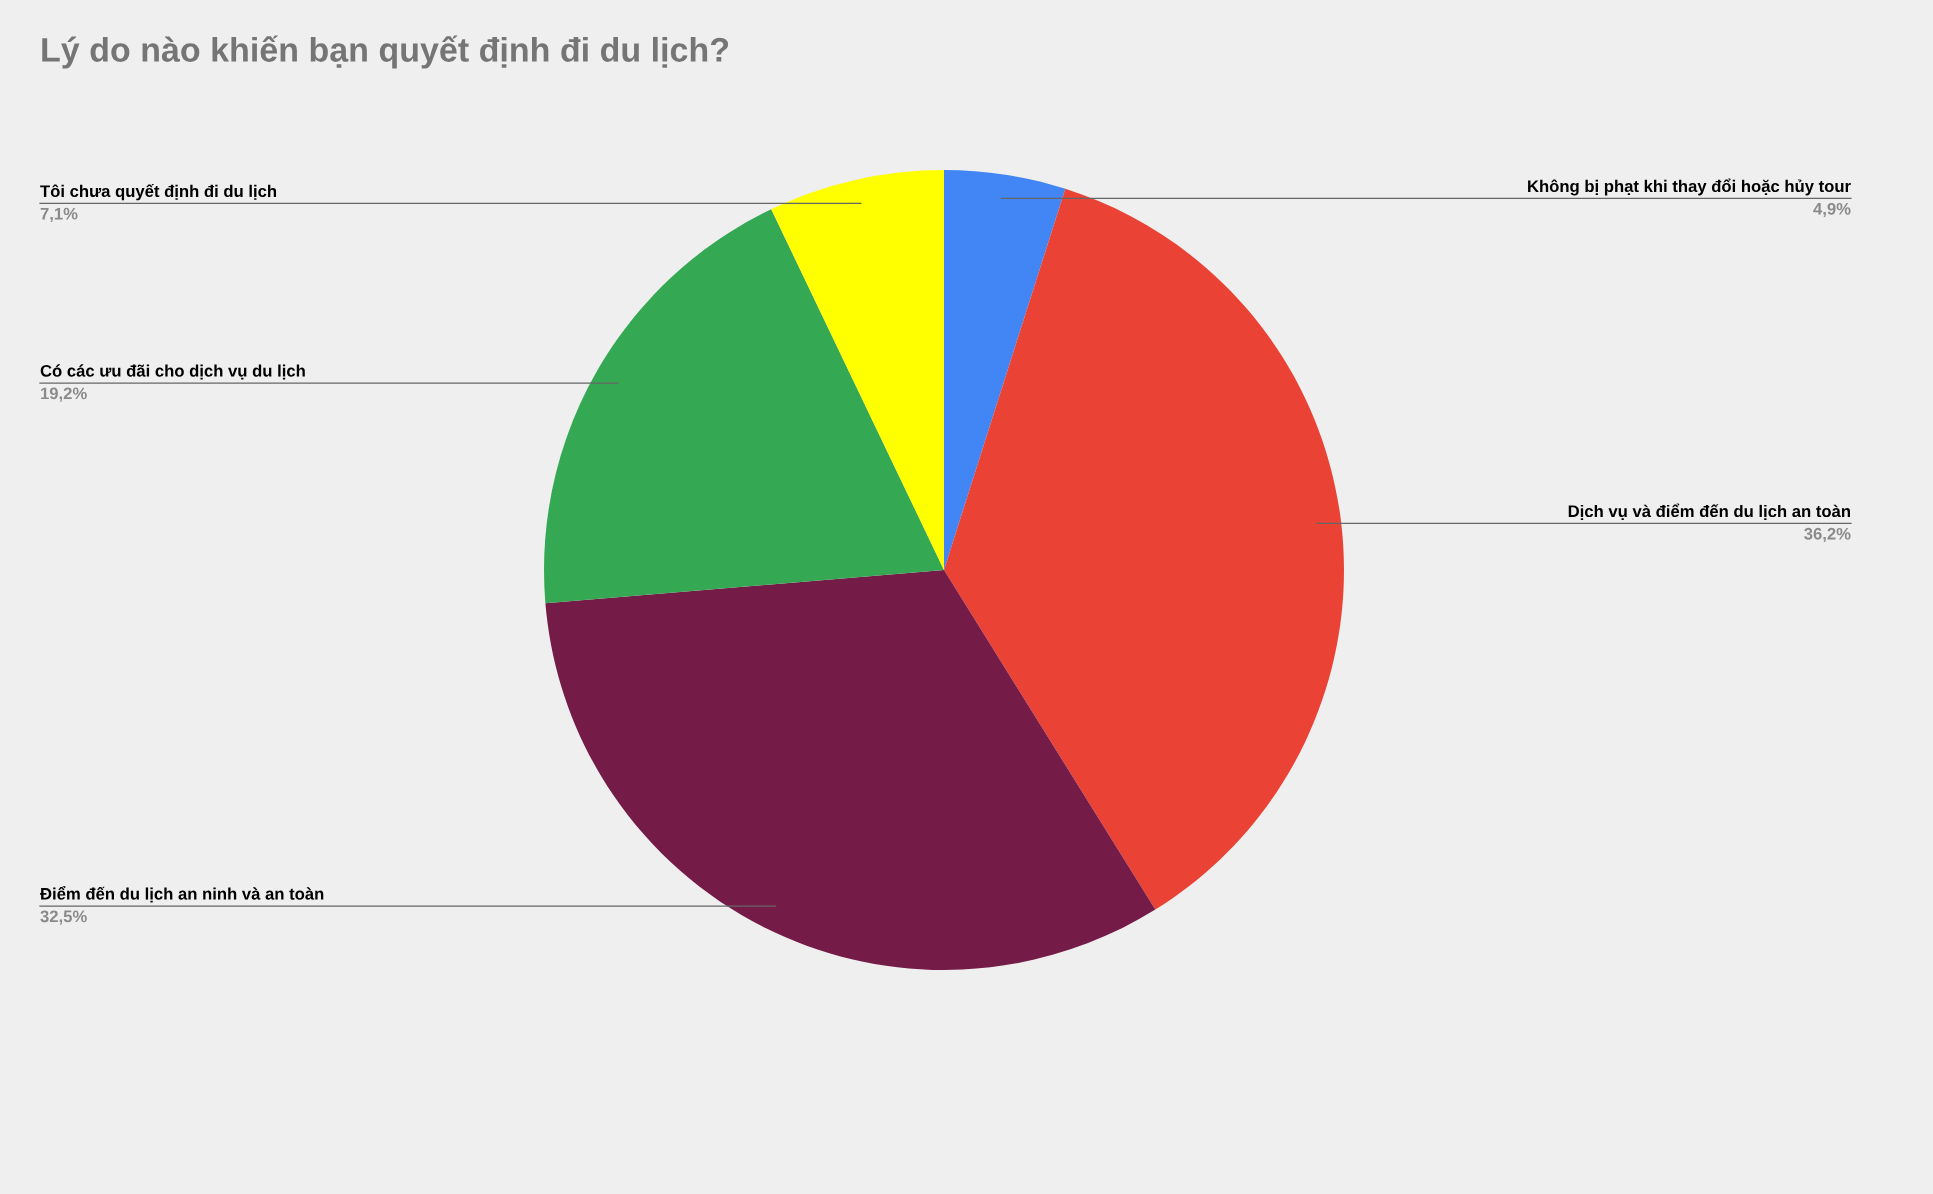 The width and height of the screenshot is (1933, 1194). I want to click on data-label: 36,2%, so click(1827, 535).